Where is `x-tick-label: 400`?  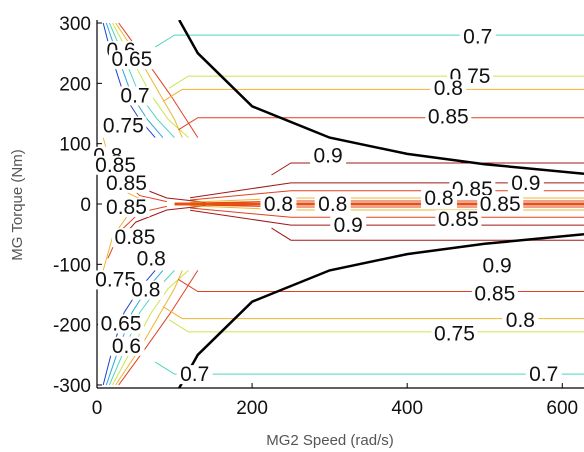 x-tick-label: 400 is located at coordinates (407, 408).